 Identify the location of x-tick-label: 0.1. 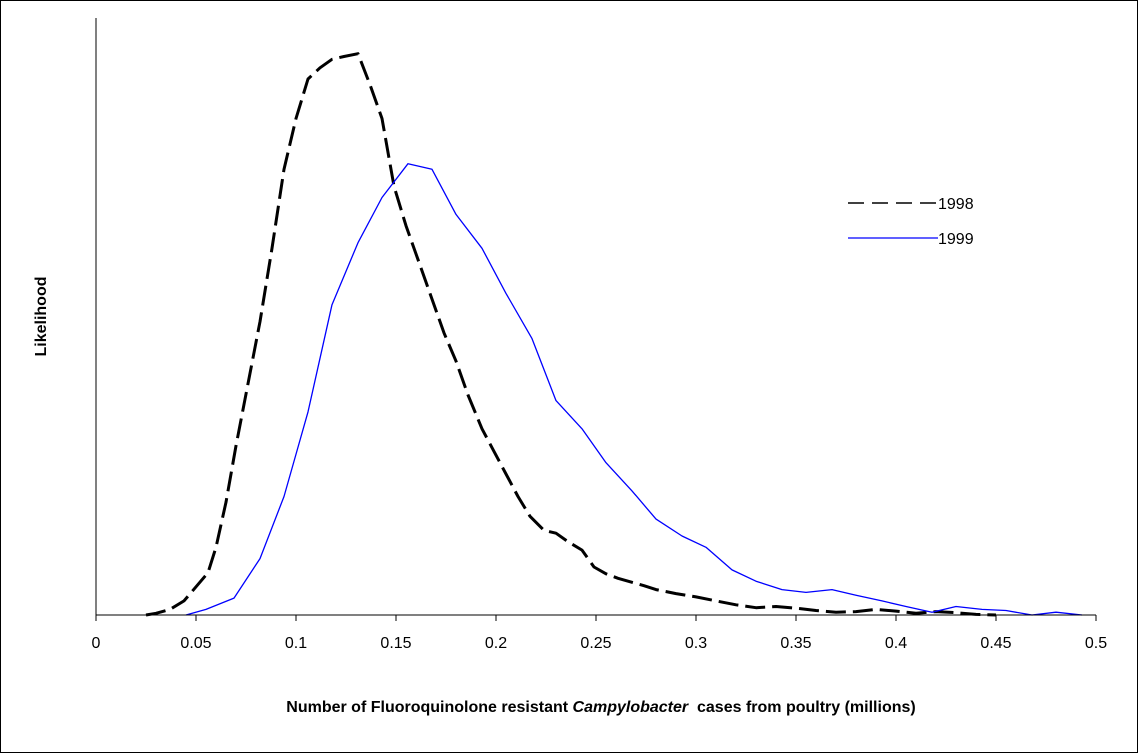
(296, 643).